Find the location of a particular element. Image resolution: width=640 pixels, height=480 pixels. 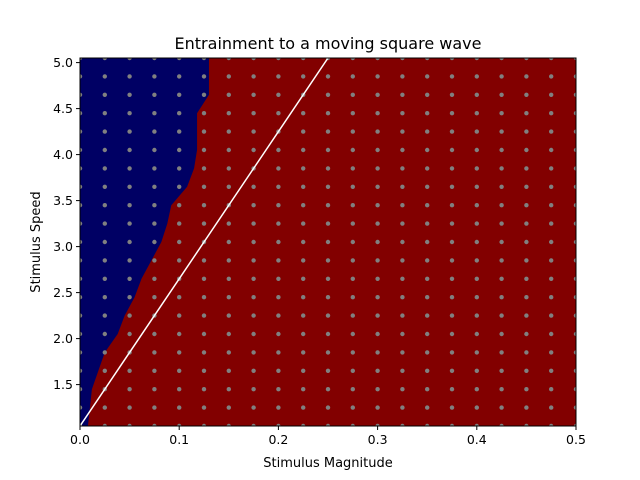

x-tick-label: 0.2 is located at coordinates (278, 439).